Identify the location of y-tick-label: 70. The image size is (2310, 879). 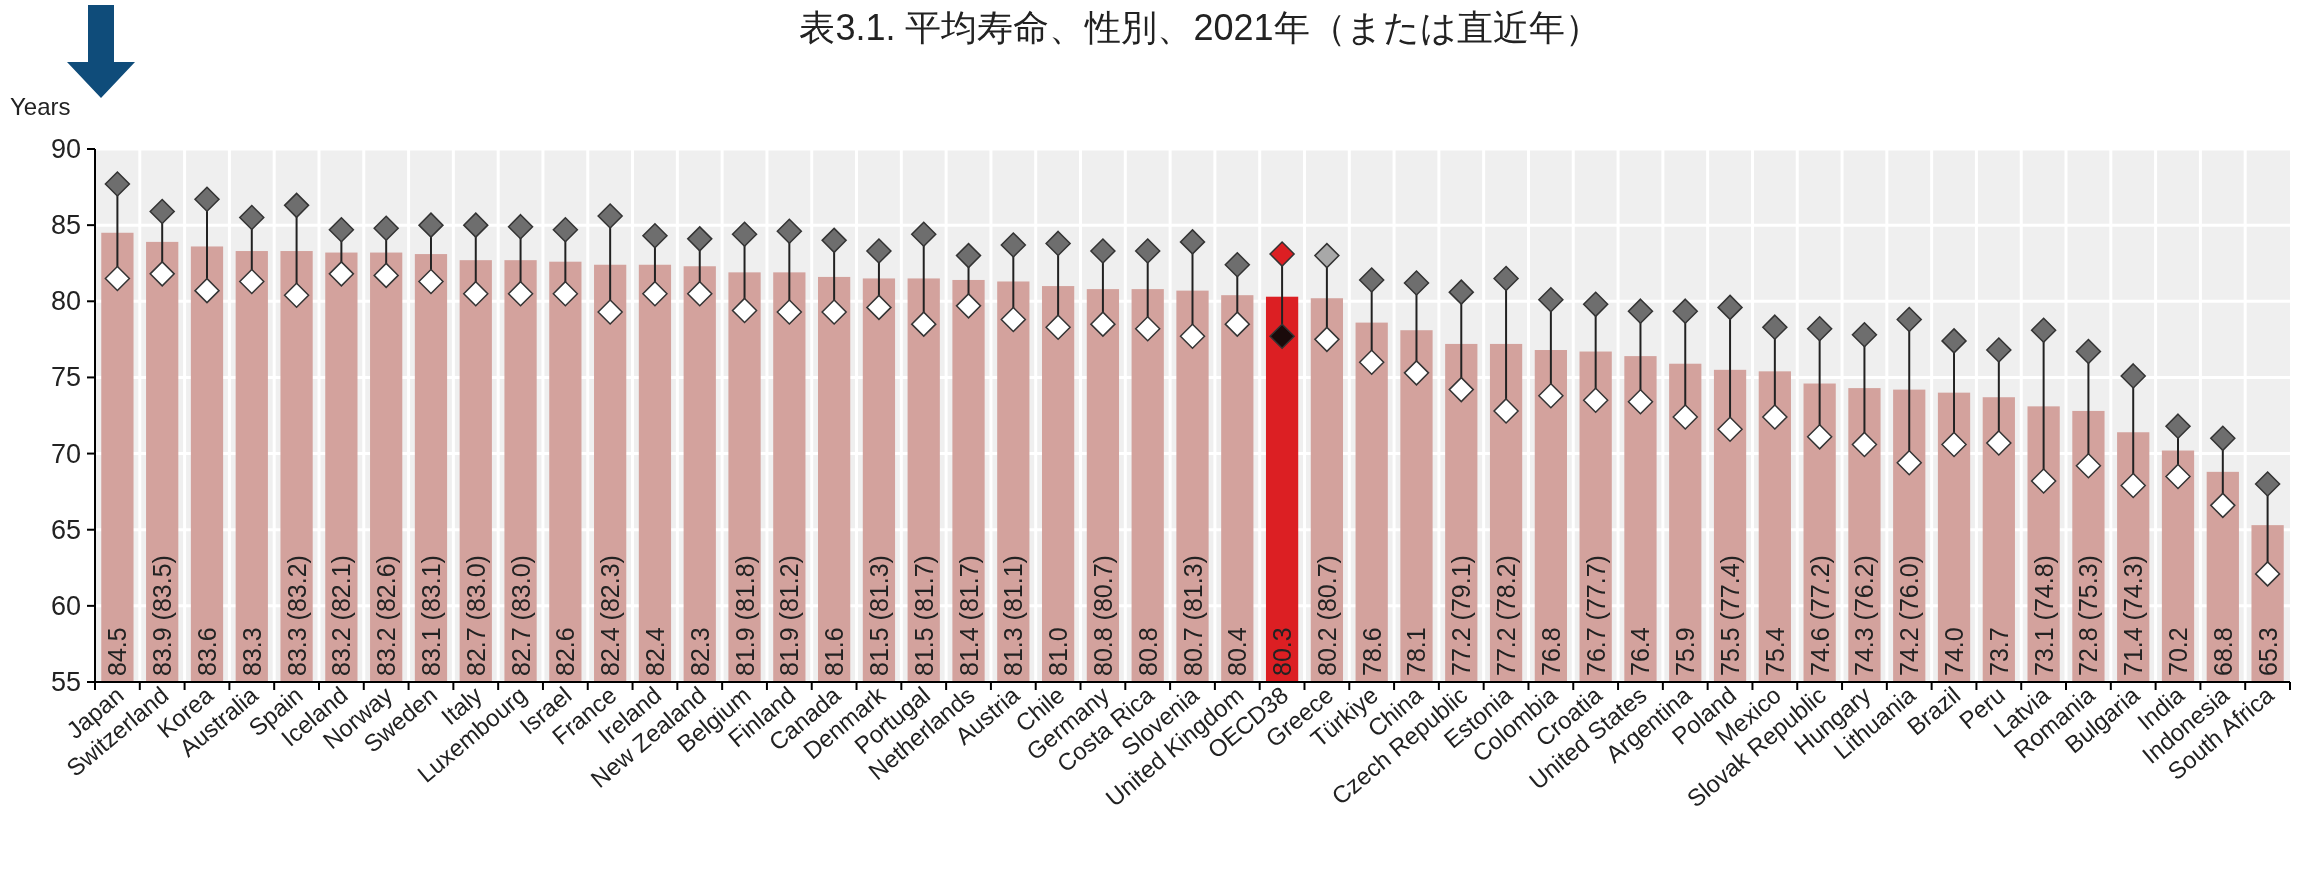
(65, 453).